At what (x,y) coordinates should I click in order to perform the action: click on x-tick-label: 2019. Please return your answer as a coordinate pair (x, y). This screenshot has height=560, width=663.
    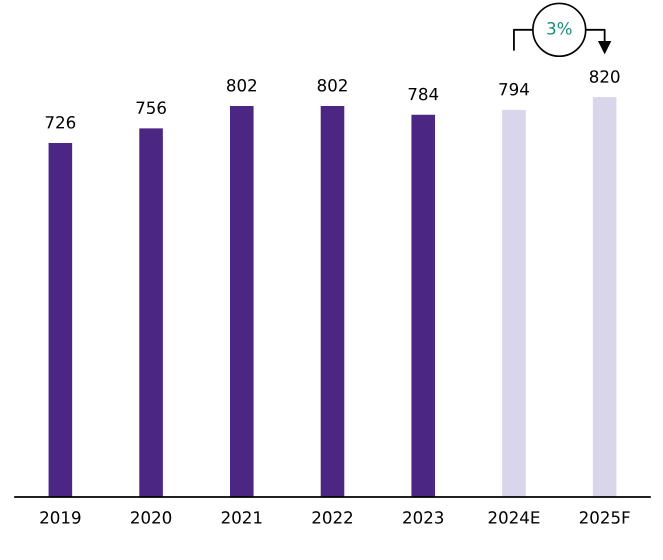
    Looking at the image, I should click on (60, 517).